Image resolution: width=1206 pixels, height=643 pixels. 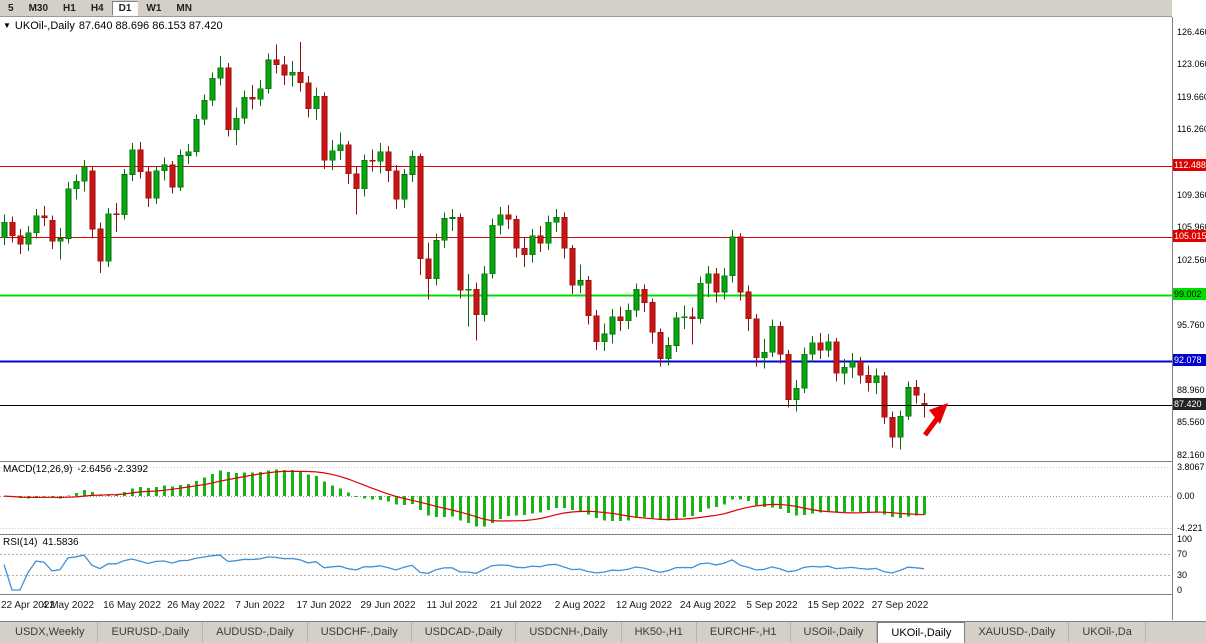 What do you see at coordinates (150, 26) in the screenshot?
I see `chart-ohlc-values: 87.640 88.696 86.153 87.420` at bounding box center [150, 26].